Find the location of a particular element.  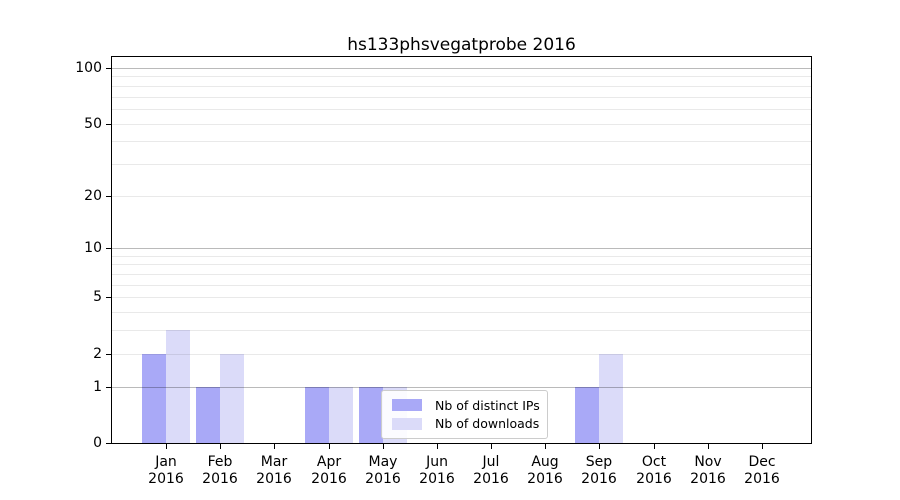

bar-distinct-ips-apr is located at coordinates (316, 414).